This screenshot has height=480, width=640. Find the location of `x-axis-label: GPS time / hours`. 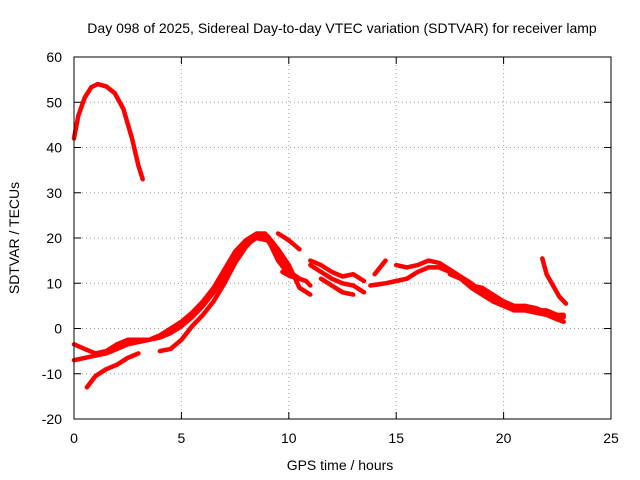

x-axis-label: GPS time / hours is located at coordinates (340, 465).